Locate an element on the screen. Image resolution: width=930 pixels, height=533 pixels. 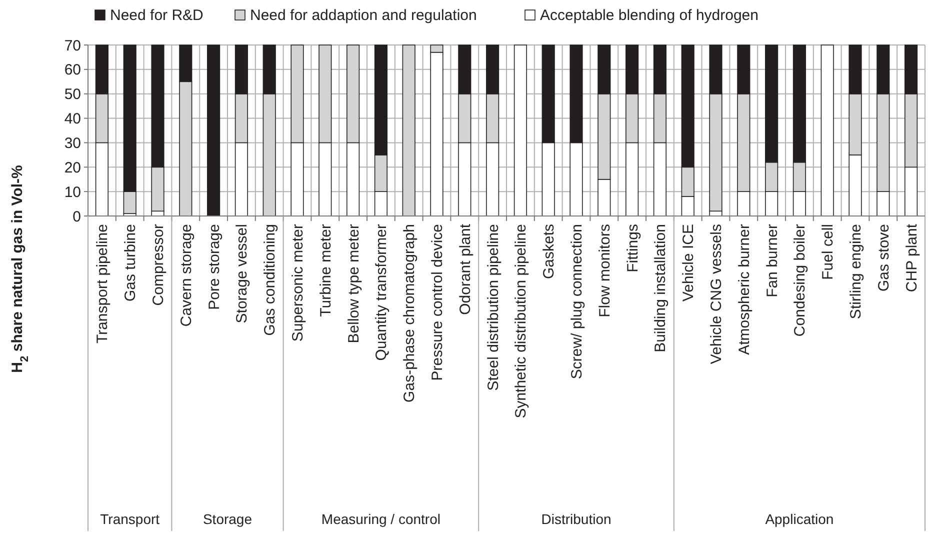
x-tick-label: Pressure control device is located at coordinates (437, 302).